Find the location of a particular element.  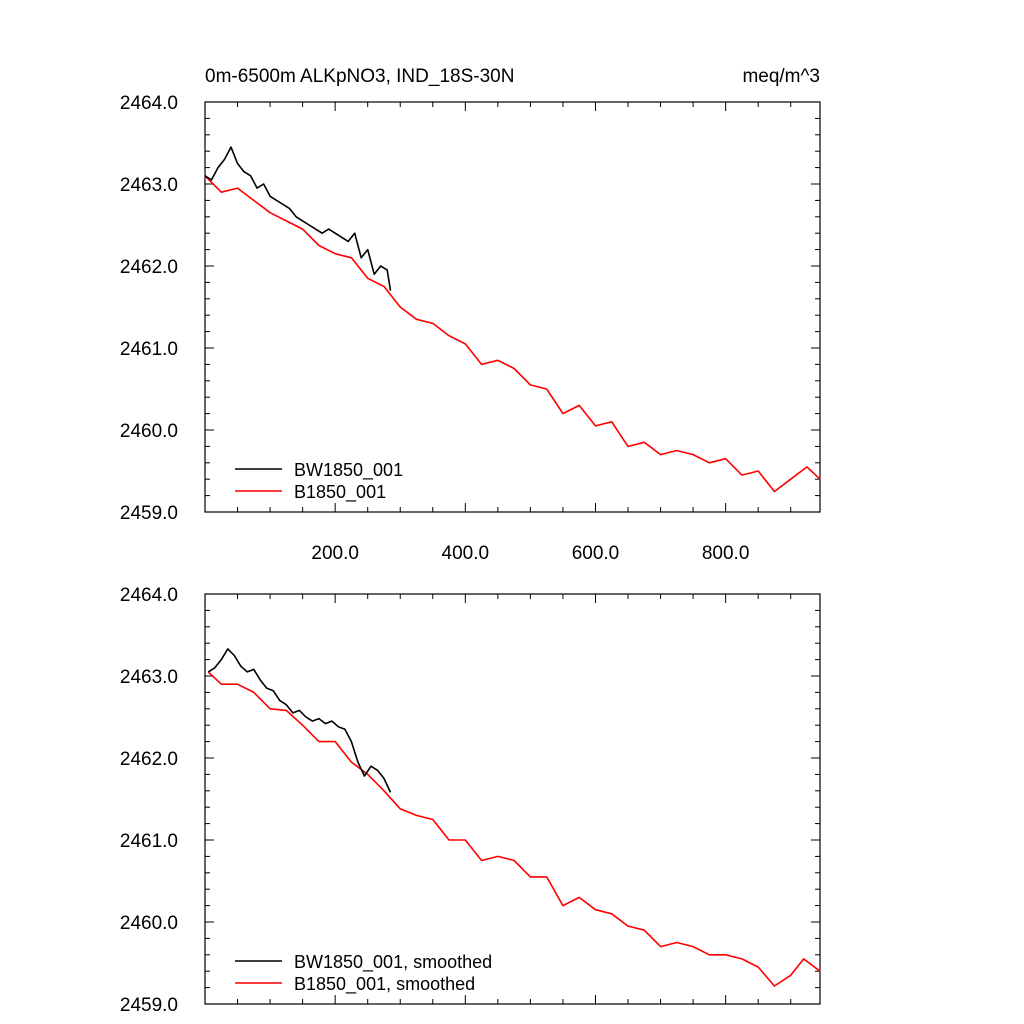

legend-label-bw1850-smoothed: BW1850_001, smoothed is located at coordinates (393, 962).